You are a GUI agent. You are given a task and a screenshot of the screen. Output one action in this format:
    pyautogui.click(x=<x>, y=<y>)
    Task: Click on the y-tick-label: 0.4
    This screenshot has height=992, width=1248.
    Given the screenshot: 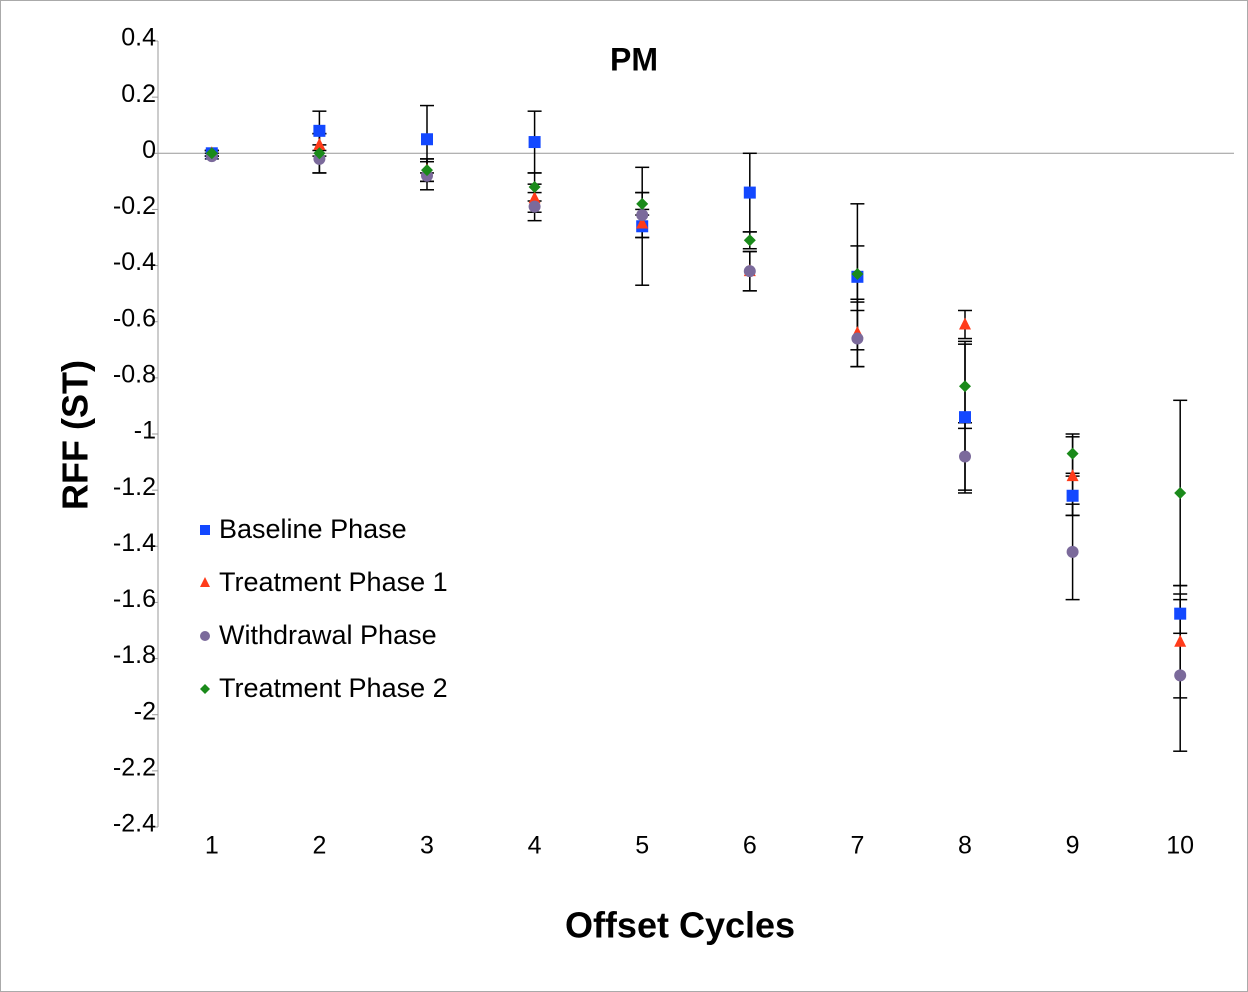 What is the action you would take?
    pyautogui.click(x=138, y=38)
    